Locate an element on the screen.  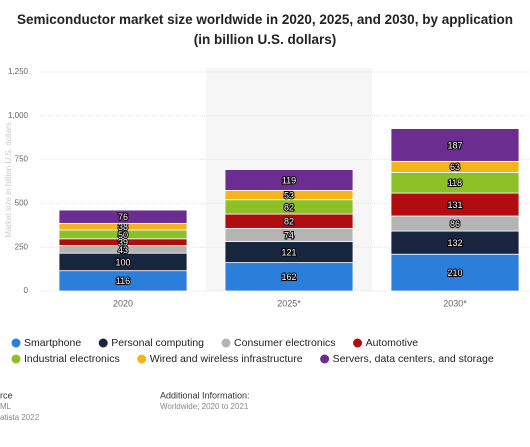
value-label: 43 is located at coordinates (123, 250).